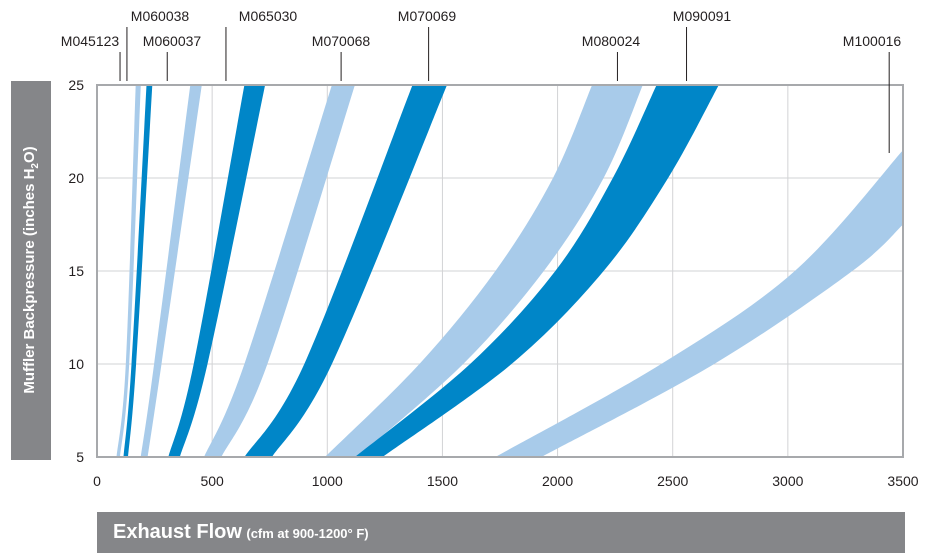 The width and height of the screenshot is (937, 553). Describe the element at coordinates (442, 481) in the screenshot. I see `x-tick-label: 1500` at that location.